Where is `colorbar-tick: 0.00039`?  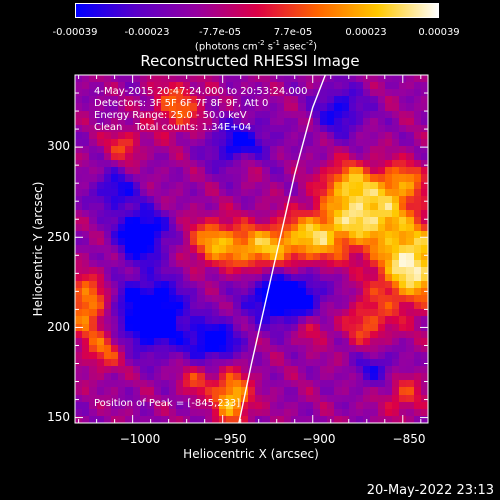 colorbar-tick: 0.00039 is located at coordinates (439, 32).